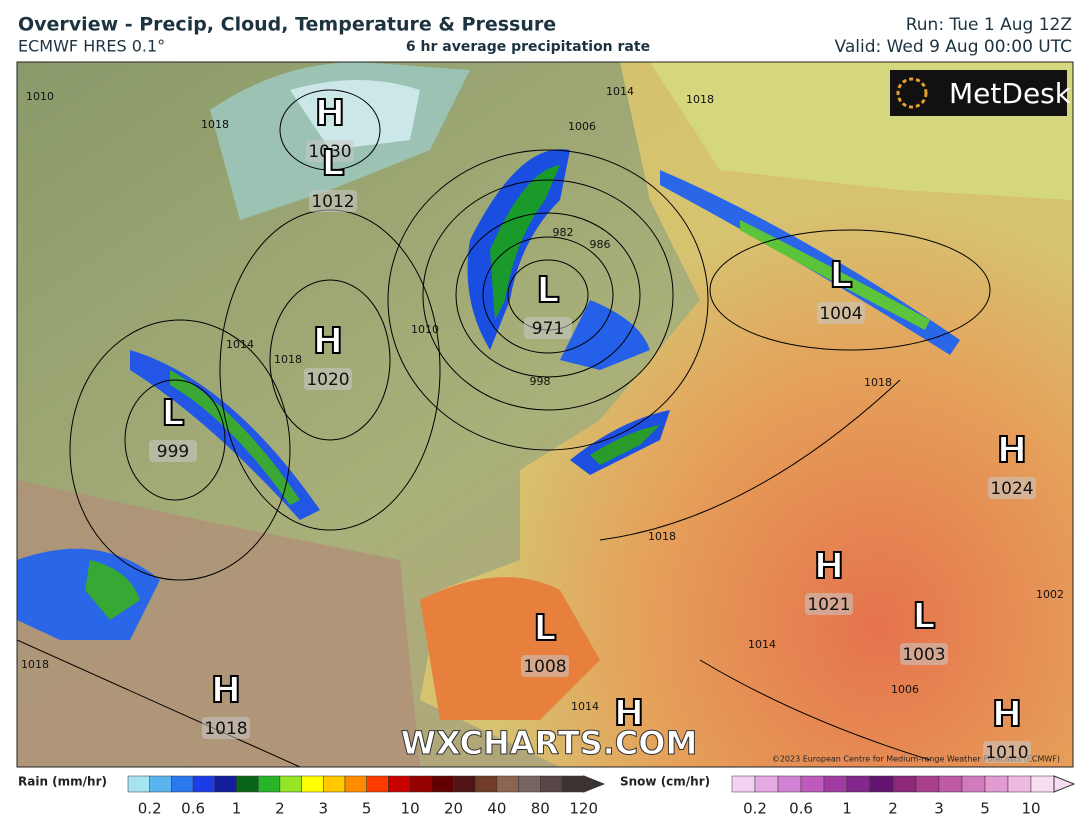 This screenshot has height=839, width=1089. I want to click on system-value: 1008, so click(544, 667).